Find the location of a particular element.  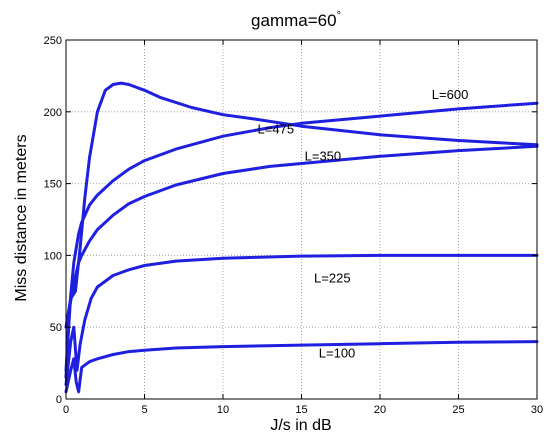

y-tick-label: 0 is located at coordinates (59, 400).